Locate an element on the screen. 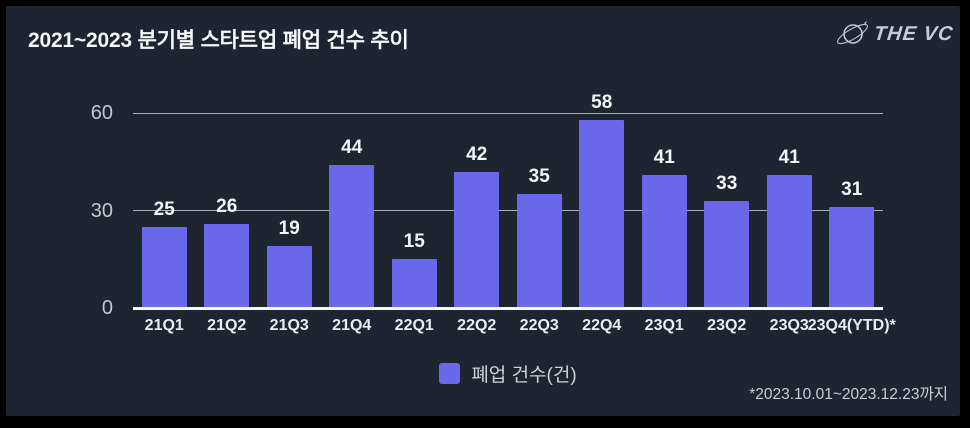 The width and height of the screenshot is (970, 428). x-axis-label: 22Q2 is located at coordinates (477, 325).